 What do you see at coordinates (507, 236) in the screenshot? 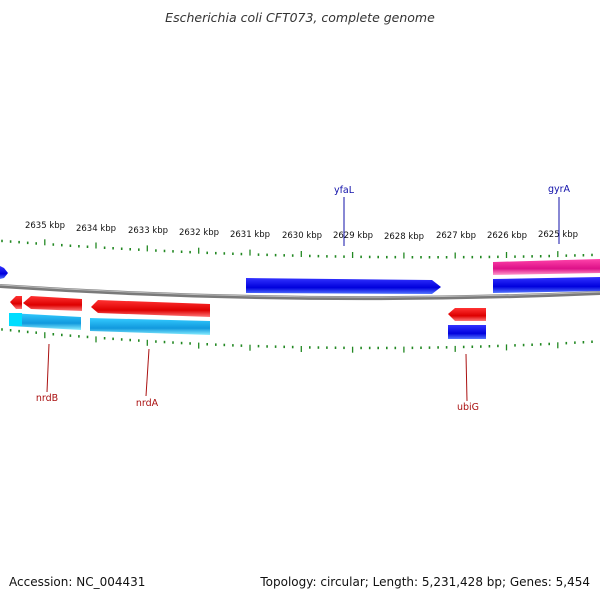
I see `scale-label: 2626 kbp` at bounding box center [507, 236].